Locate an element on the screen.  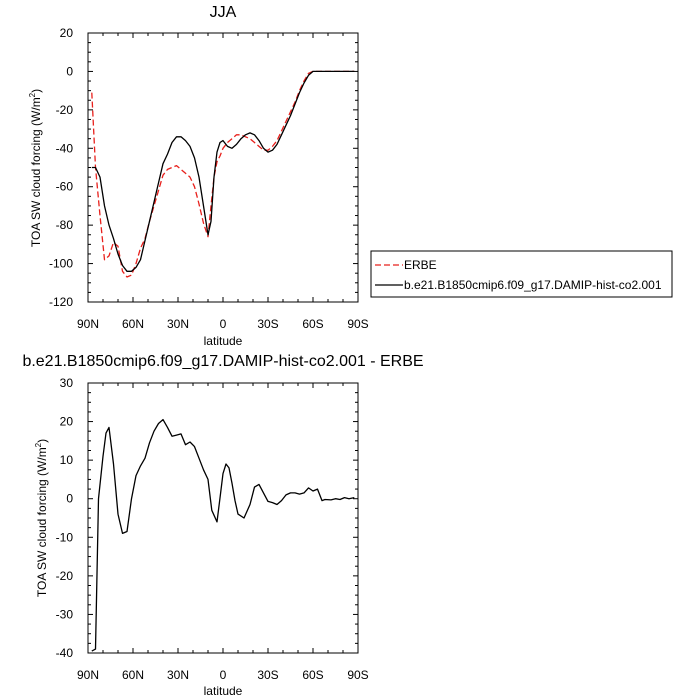
series-line-difference is located at coordinates (223, 535).